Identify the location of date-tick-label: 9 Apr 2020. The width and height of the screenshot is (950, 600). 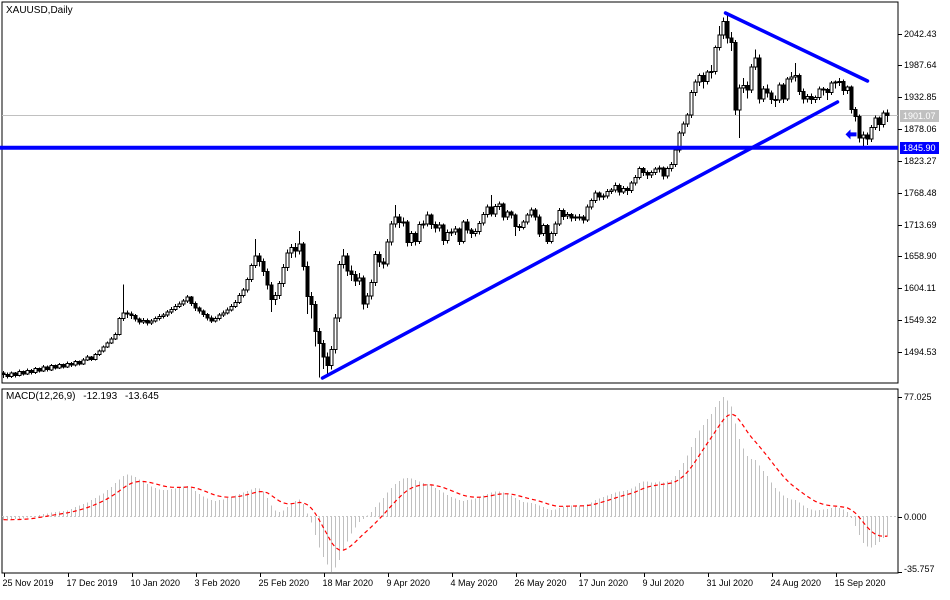
(408, 583).